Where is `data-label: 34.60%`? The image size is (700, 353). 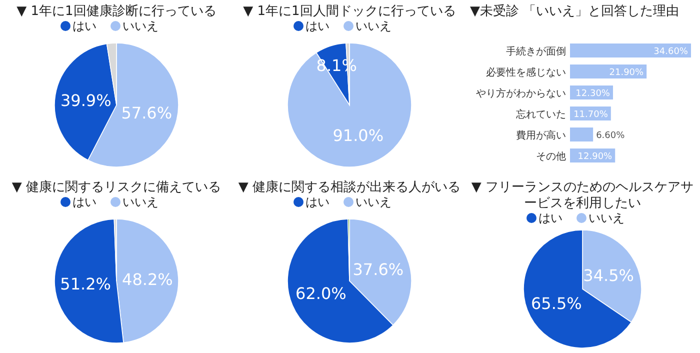
data-label: 34.60% is located at coordinates (671, 52).